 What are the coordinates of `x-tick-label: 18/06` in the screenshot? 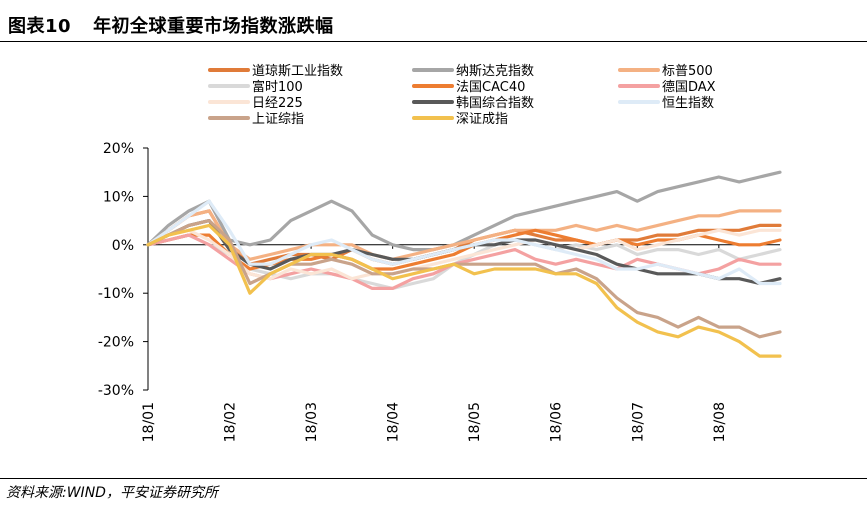 It's located at (557, 422).